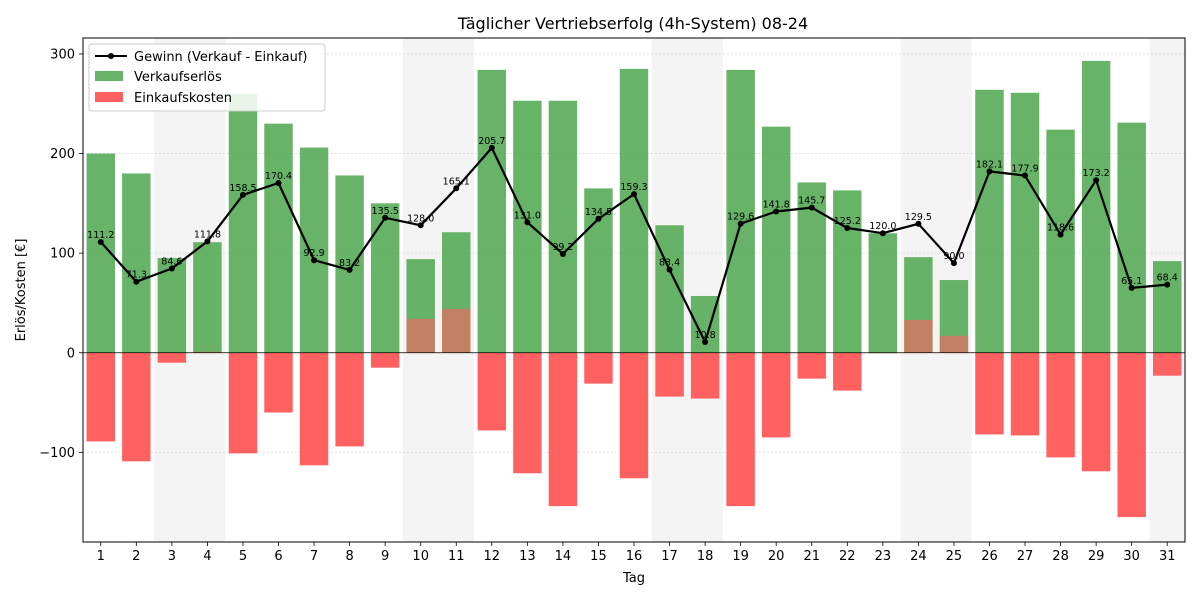  Describe the element at coordinates (847, 556) in the screenshot. I see `x-tick-label-22: 22` at that location.